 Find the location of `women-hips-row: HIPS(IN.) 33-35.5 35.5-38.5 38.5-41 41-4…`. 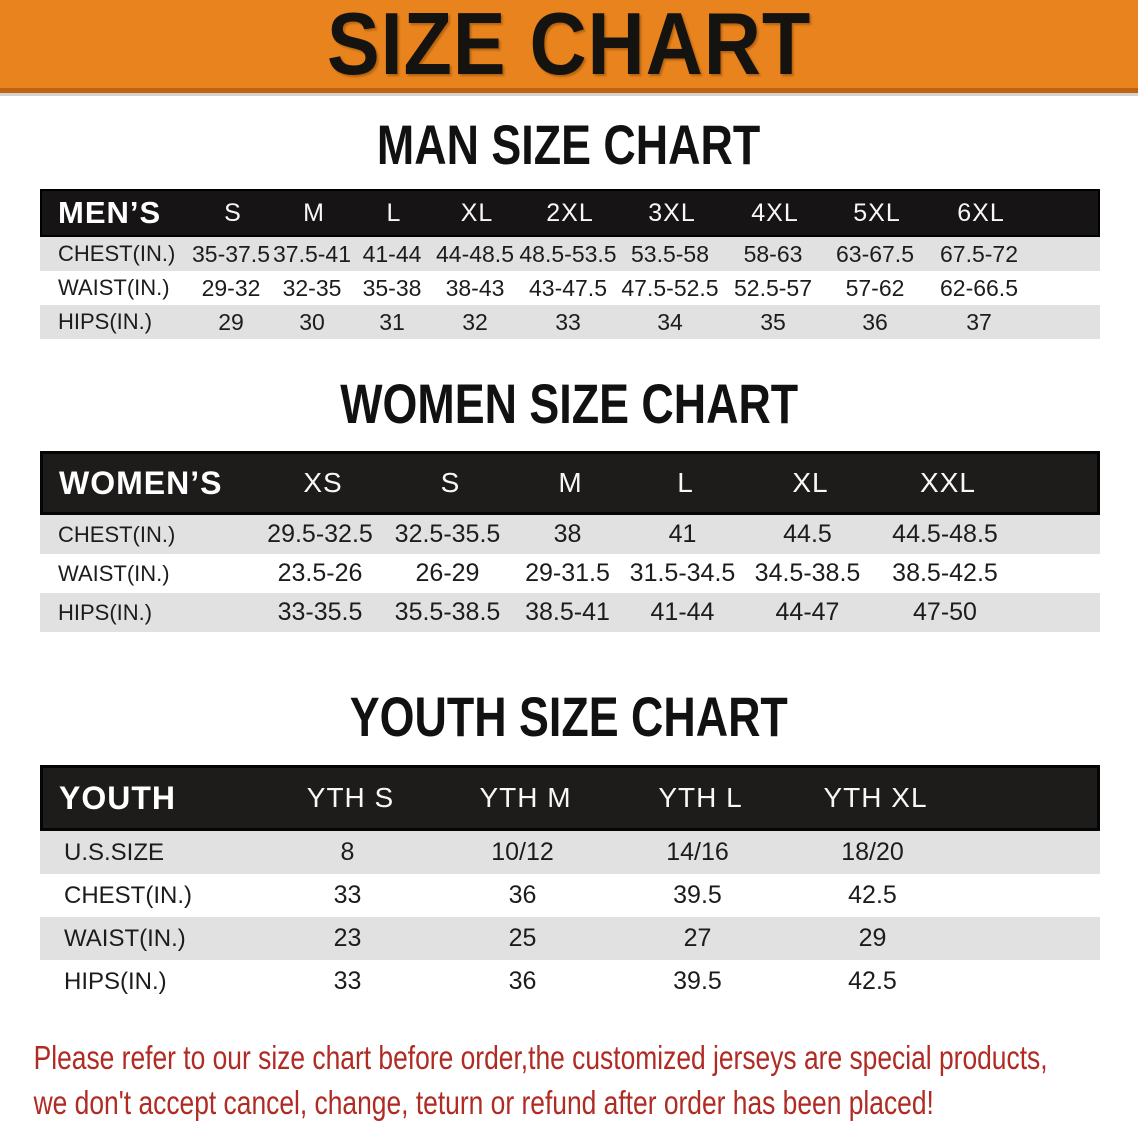

women-hips-row: HIPS(IN.) 33-35.5 35.5-38.5 38.5-41 41-4… is located at coordinates (570, 612).